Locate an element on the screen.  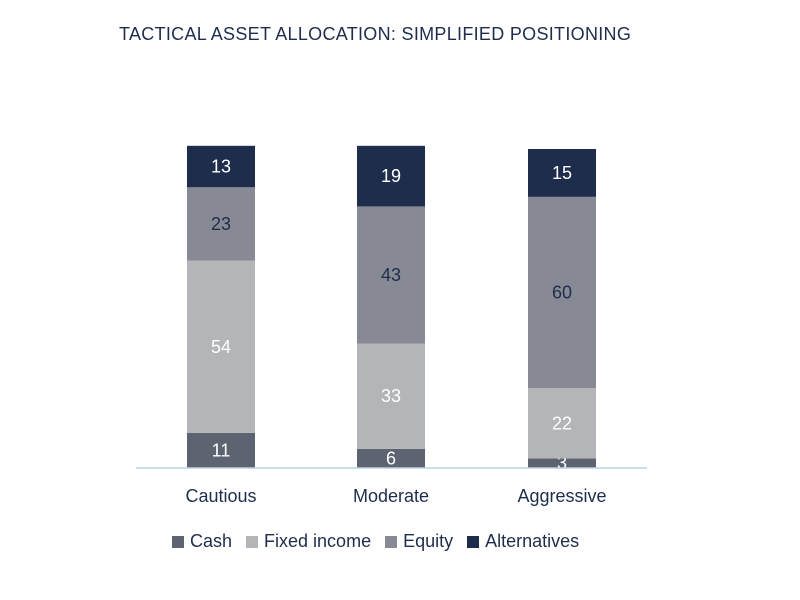
legend-label: Cash is located at coordinates (211, 541).